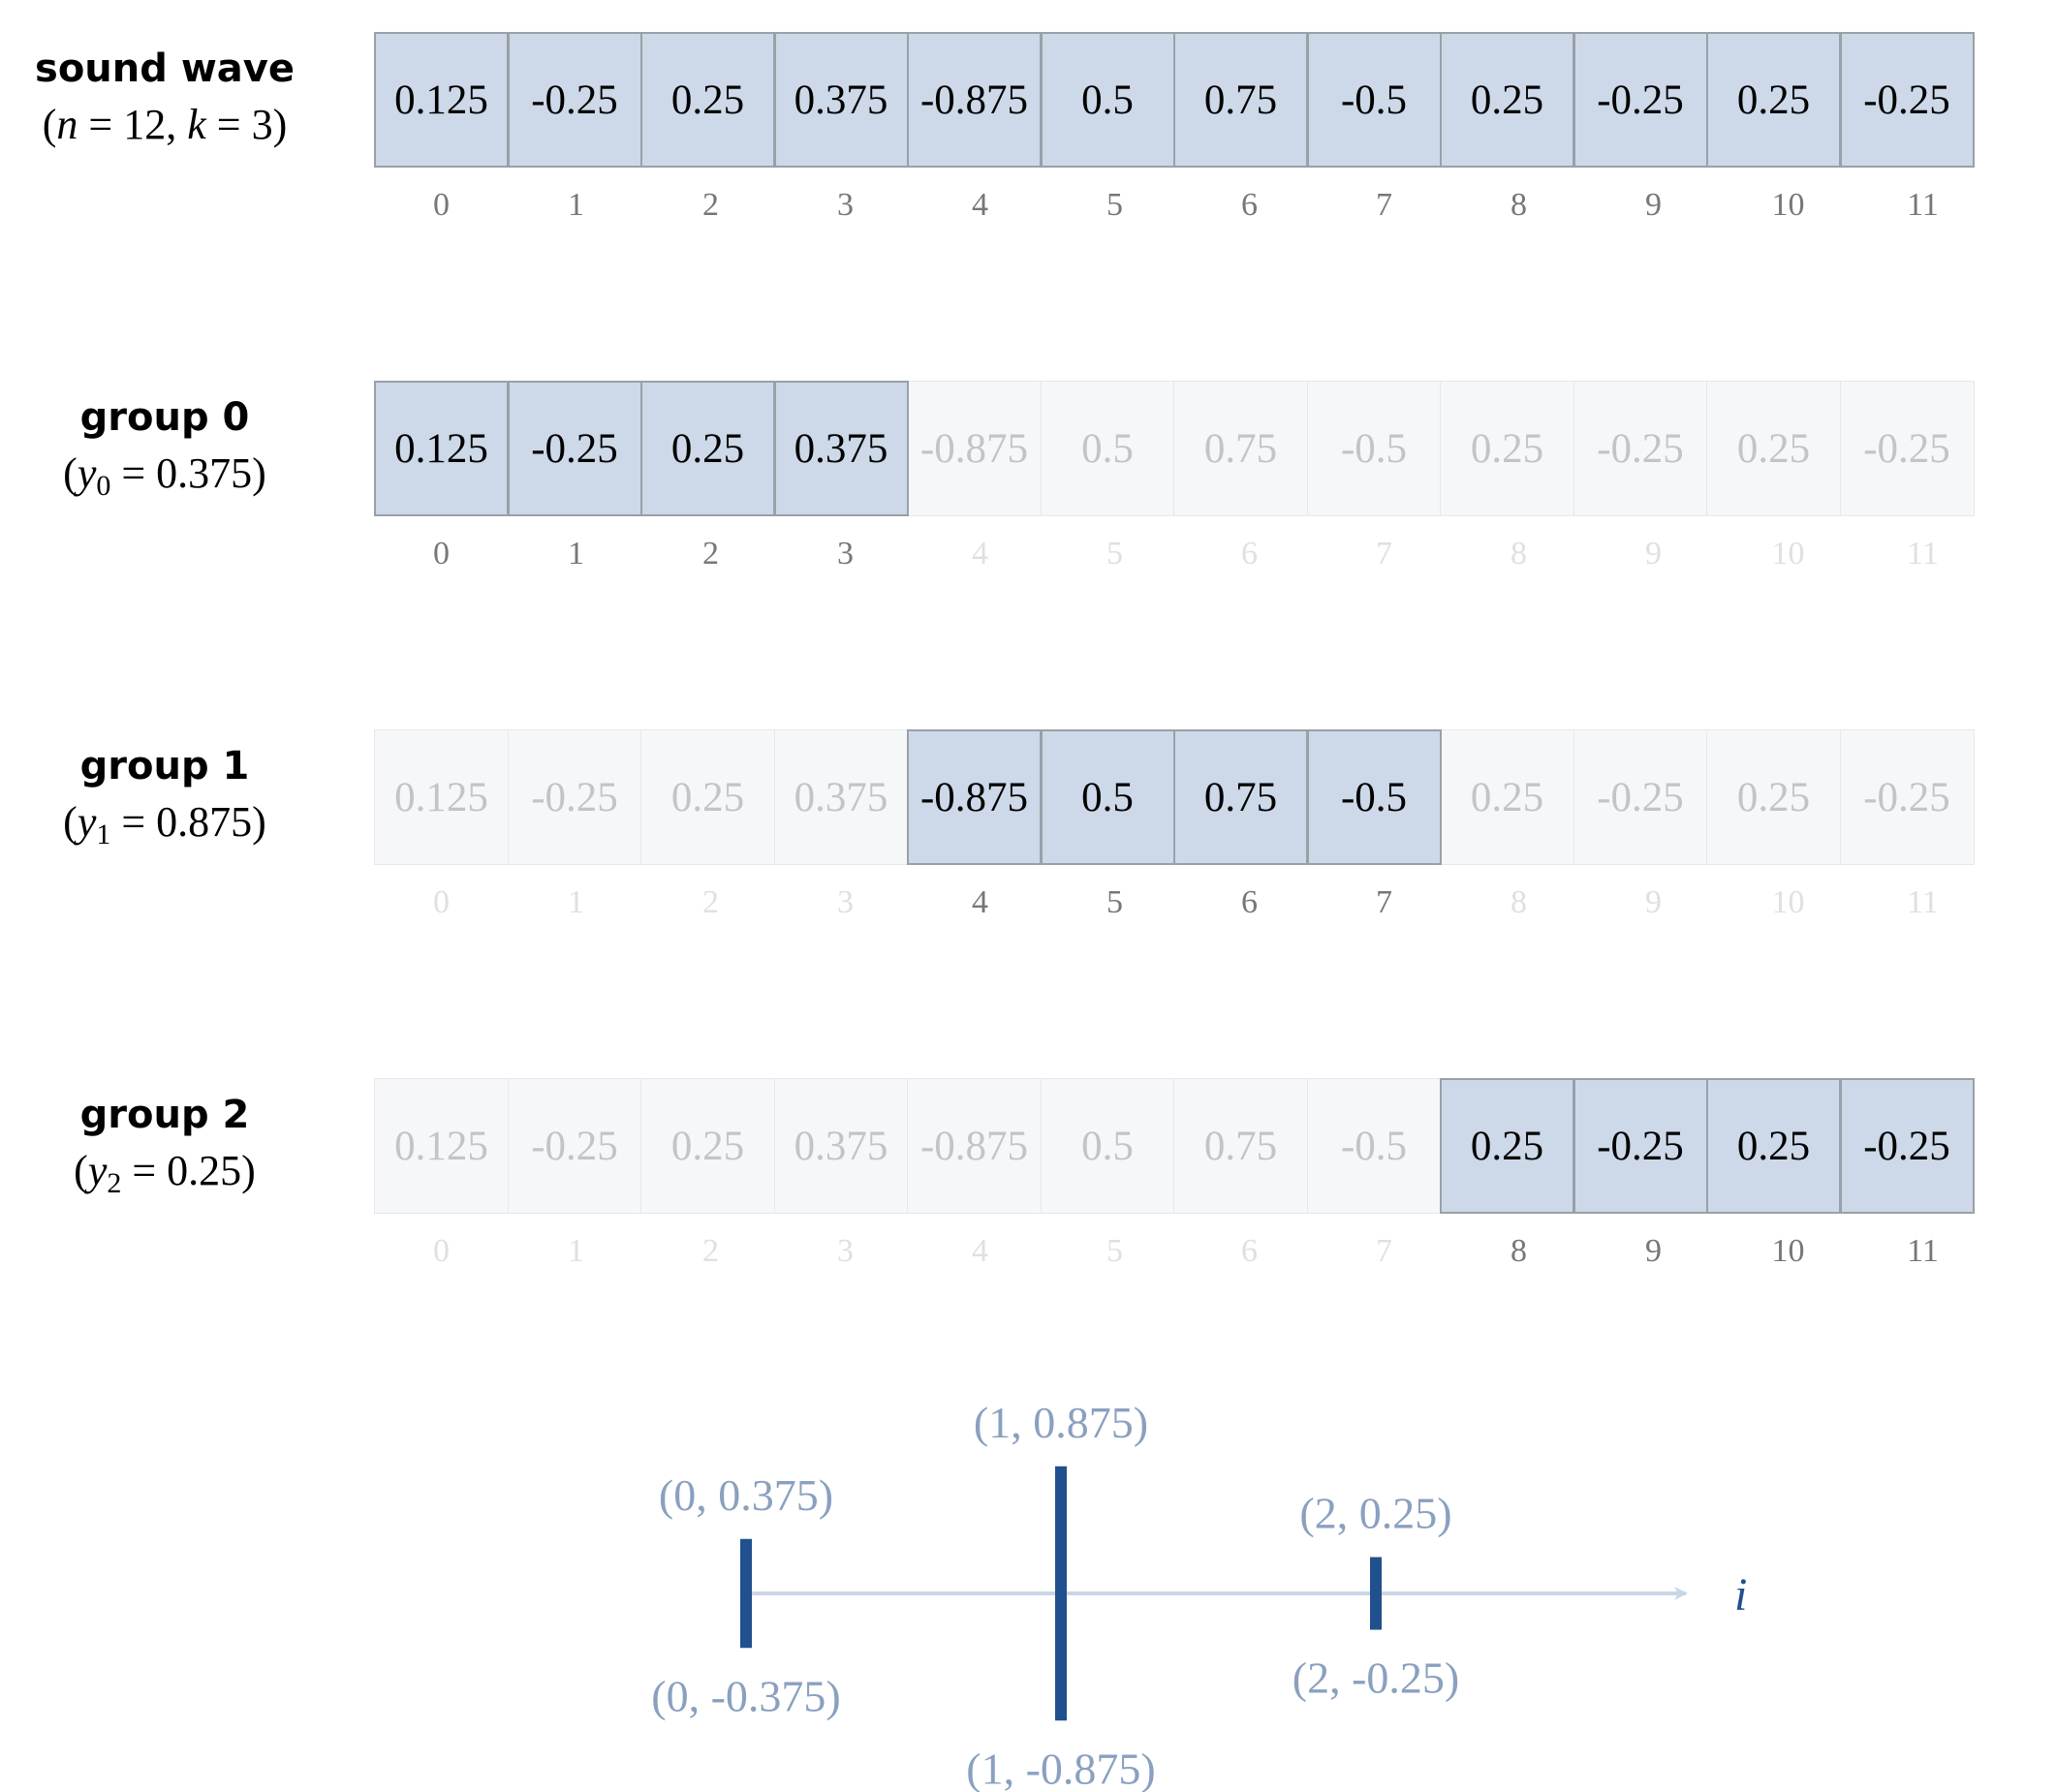 The height and width of the screenshot is (1792, 2056). What do you see at coordinates (165, 766) in the screenshot?
I see `row-title: group 1` at bounding box center [165, 766].